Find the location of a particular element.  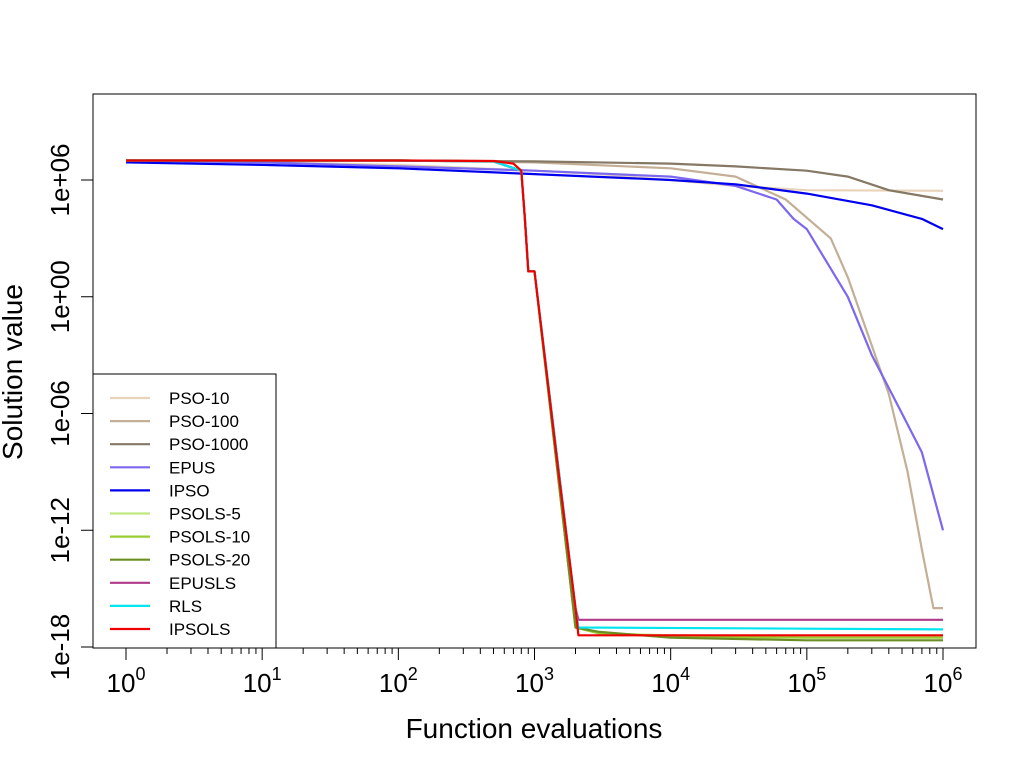

legend-entry: PSOLS-10 is located at coordinates (180, 537).